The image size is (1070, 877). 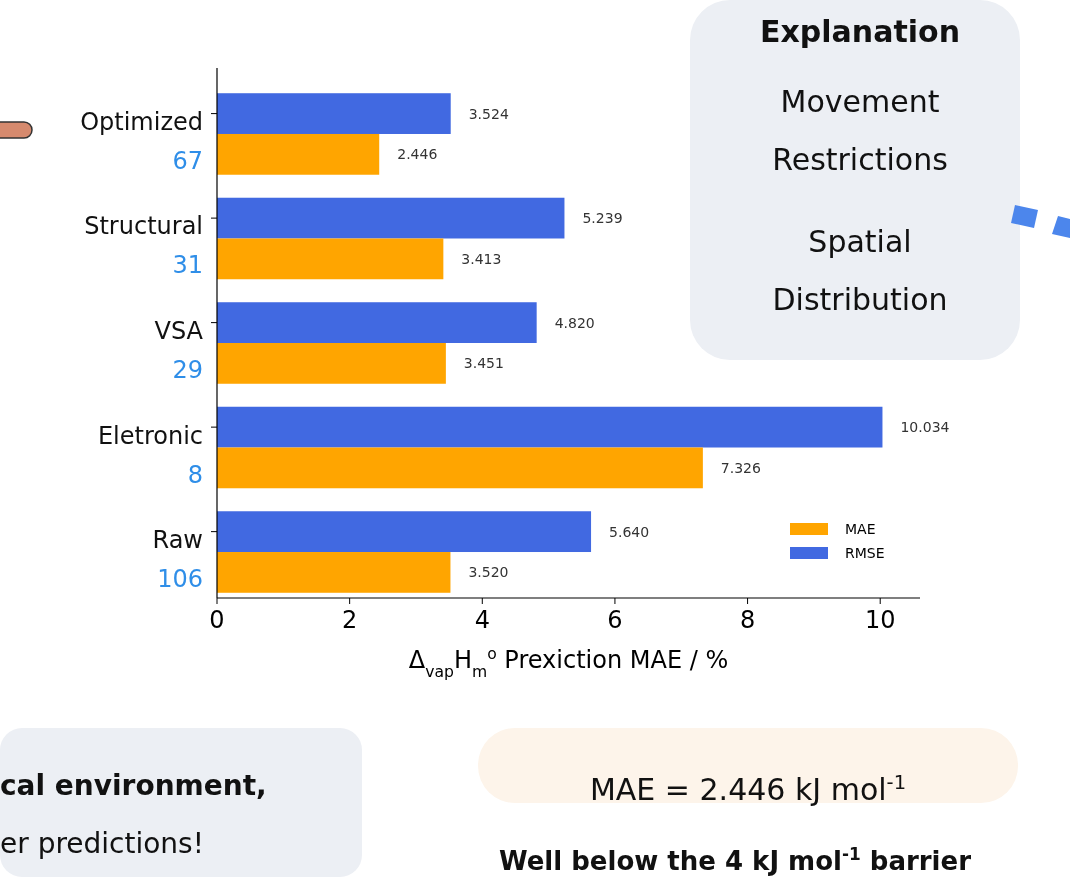 I want to click on x-tick-label: 4, so click(x=482, y=620).